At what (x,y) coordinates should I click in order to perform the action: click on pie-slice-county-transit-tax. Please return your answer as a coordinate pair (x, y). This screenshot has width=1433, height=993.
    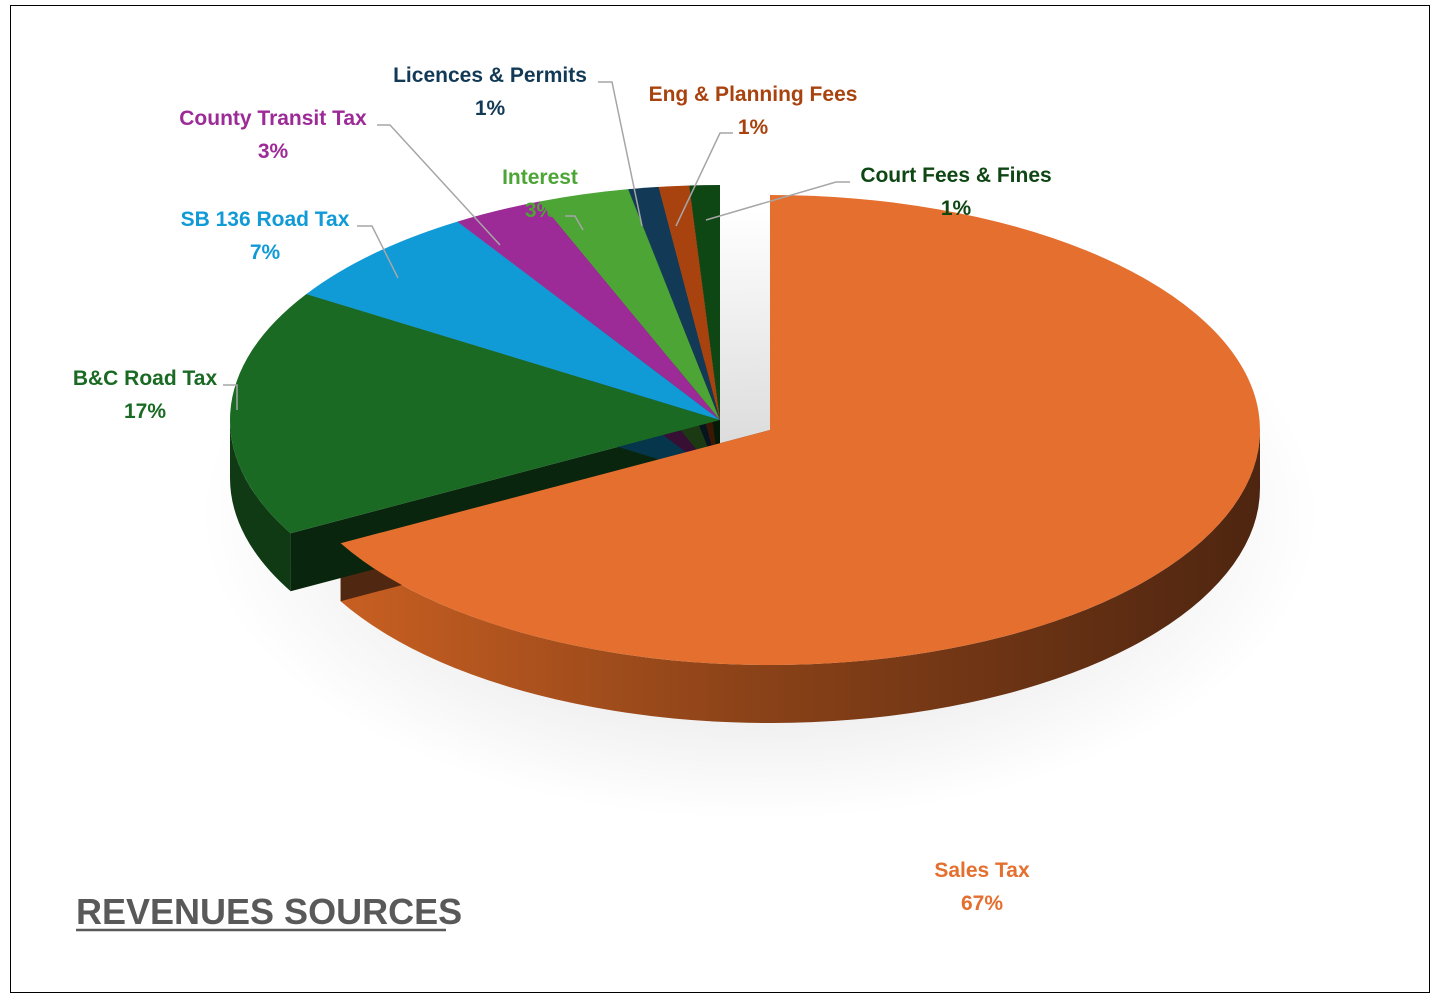
    Looking at the image, I should click on (588, 310).